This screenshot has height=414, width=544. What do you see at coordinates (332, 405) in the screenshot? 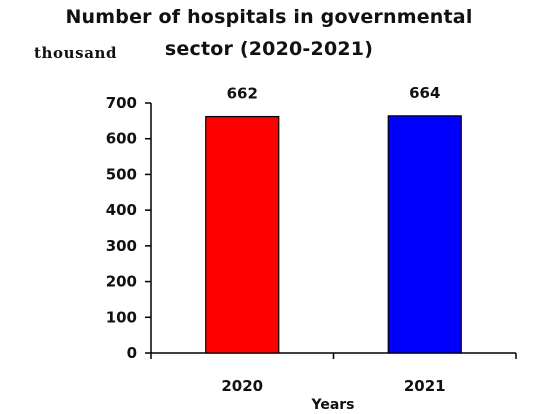
I see `x-axis-title: Years` at bounding box center [332, 405].